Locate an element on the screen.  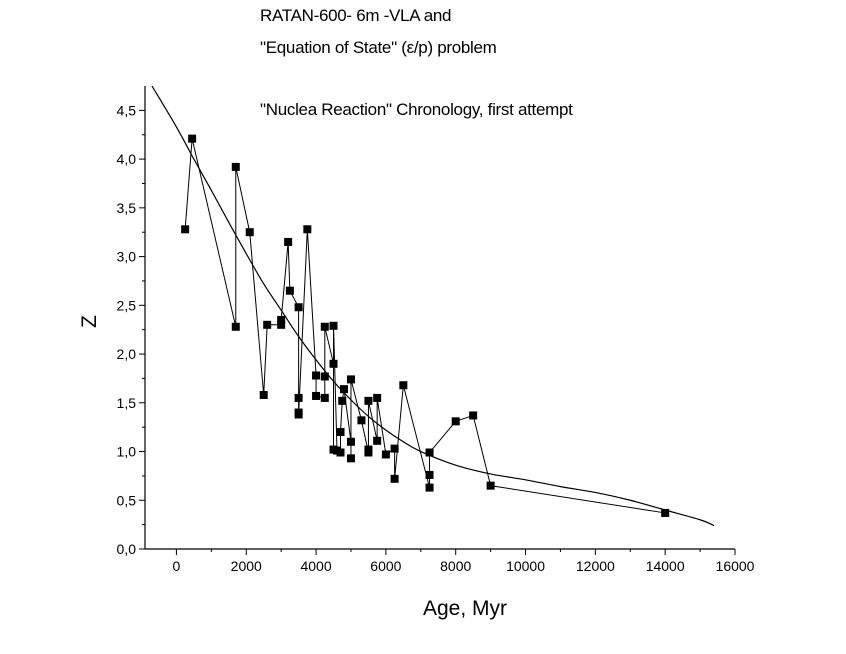
y-tick-label: 3,0 is located at coordinates (127, 257).